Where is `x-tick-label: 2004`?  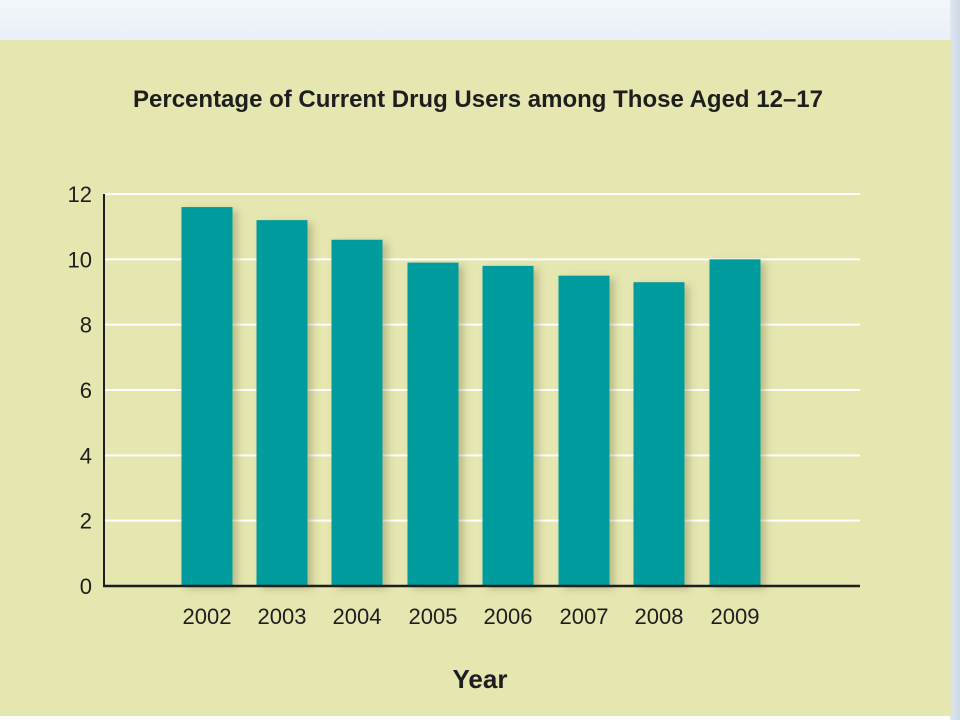 x-tick-label: 2004 is located at coordinates (357, 616).